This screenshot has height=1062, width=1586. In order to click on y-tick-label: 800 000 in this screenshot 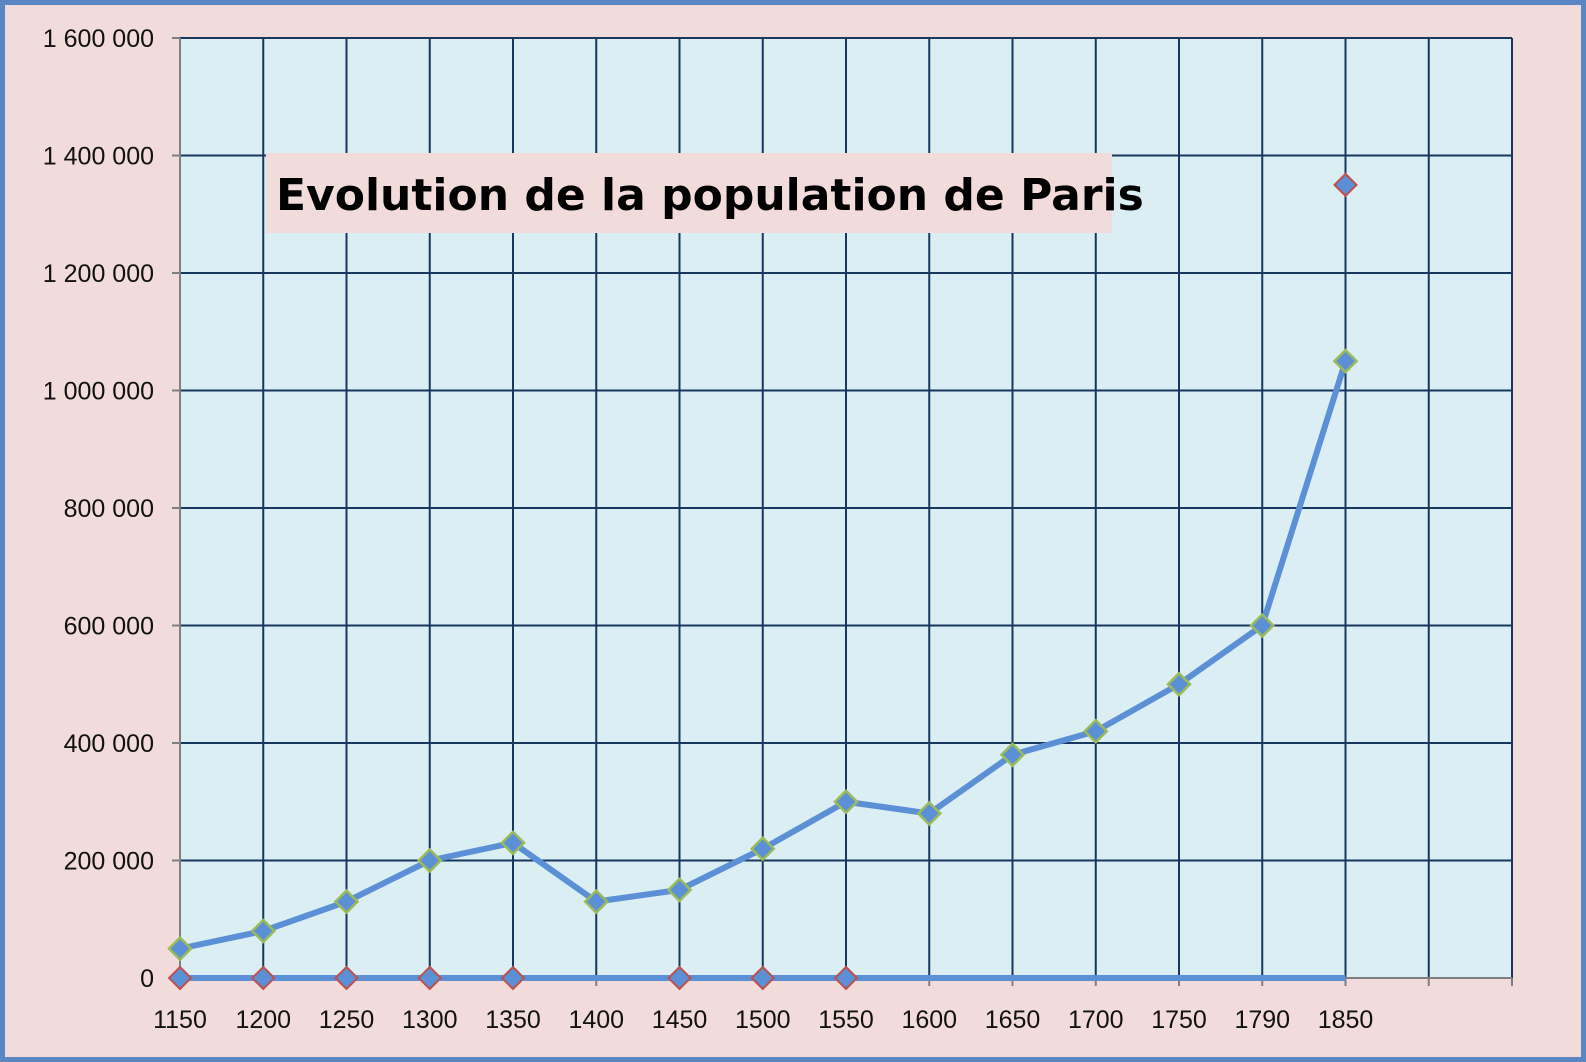, I will do `click(109, 509)`.